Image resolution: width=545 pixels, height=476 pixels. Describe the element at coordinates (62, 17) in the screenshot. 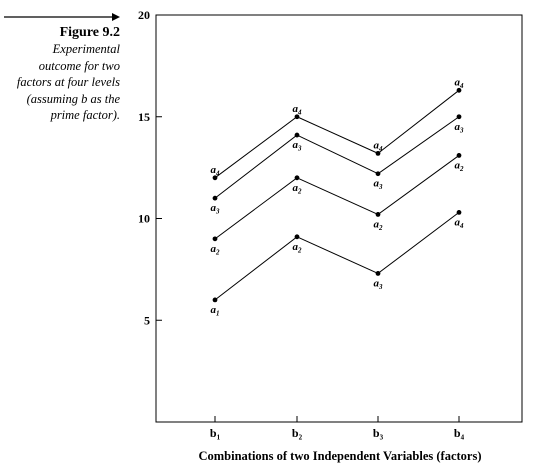

I see `caption-arrow-icon` at that location.